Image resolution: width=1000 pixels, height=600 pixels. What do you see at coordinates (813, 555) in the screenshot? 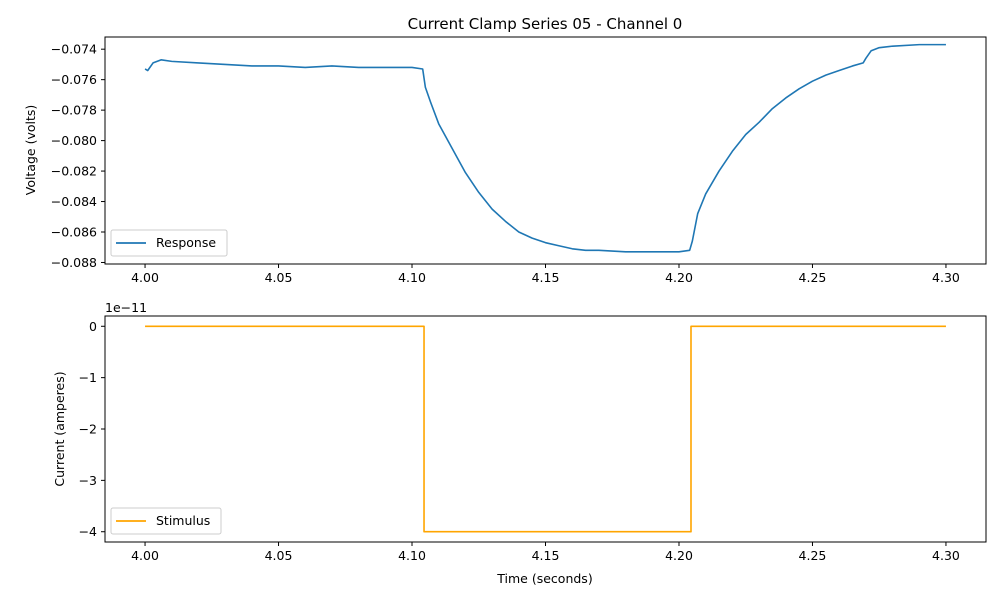
I see `current-x-tick-label: 4.25` at bounding box center [813, 555].